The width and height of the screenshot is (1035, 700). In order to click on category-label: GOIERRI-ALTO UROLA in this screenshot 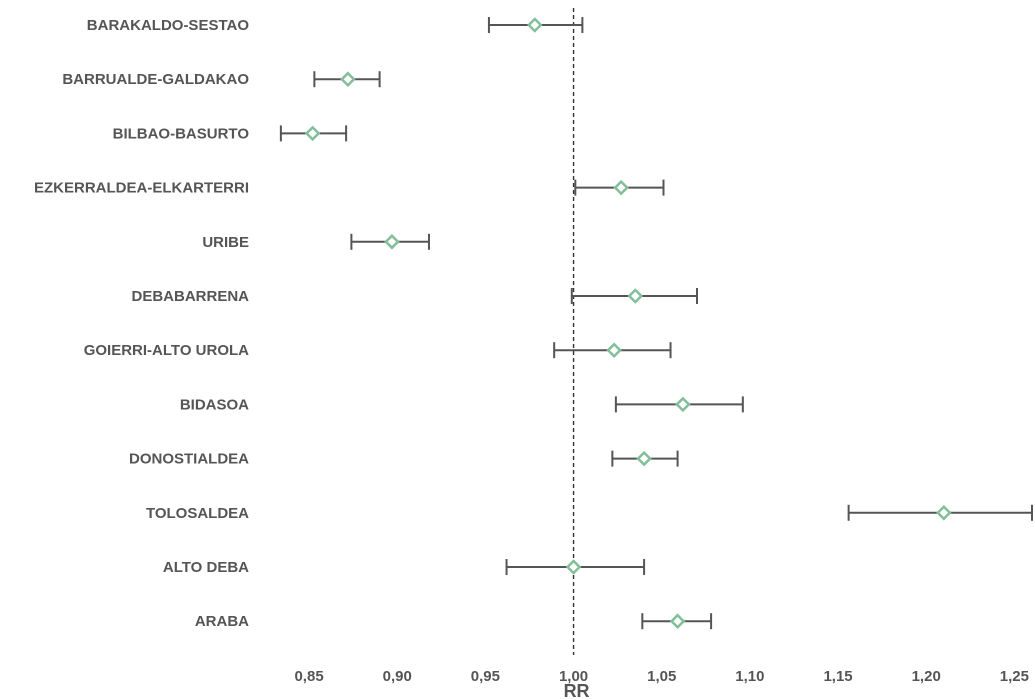, I will do `click(166, 350)`.